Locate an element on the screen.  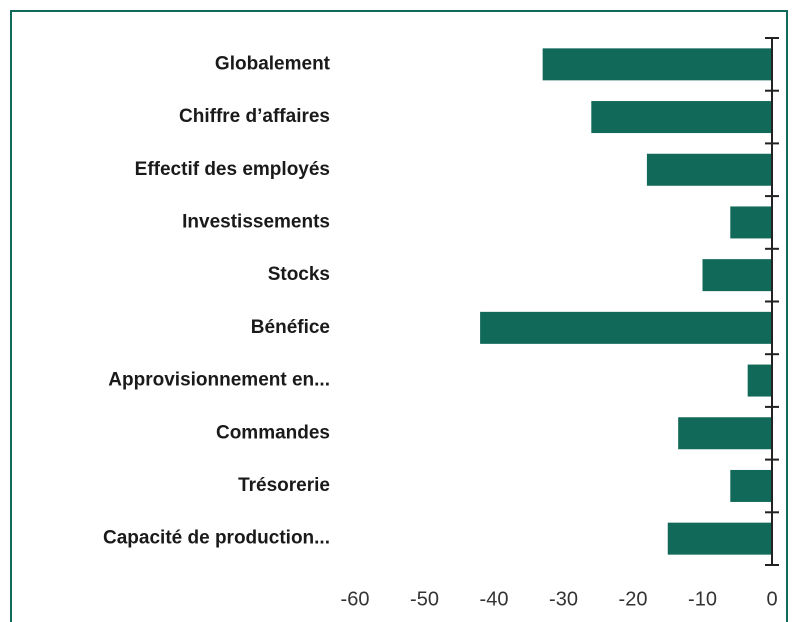
x-tick-label: -50 is located at coordinates (424, 599).